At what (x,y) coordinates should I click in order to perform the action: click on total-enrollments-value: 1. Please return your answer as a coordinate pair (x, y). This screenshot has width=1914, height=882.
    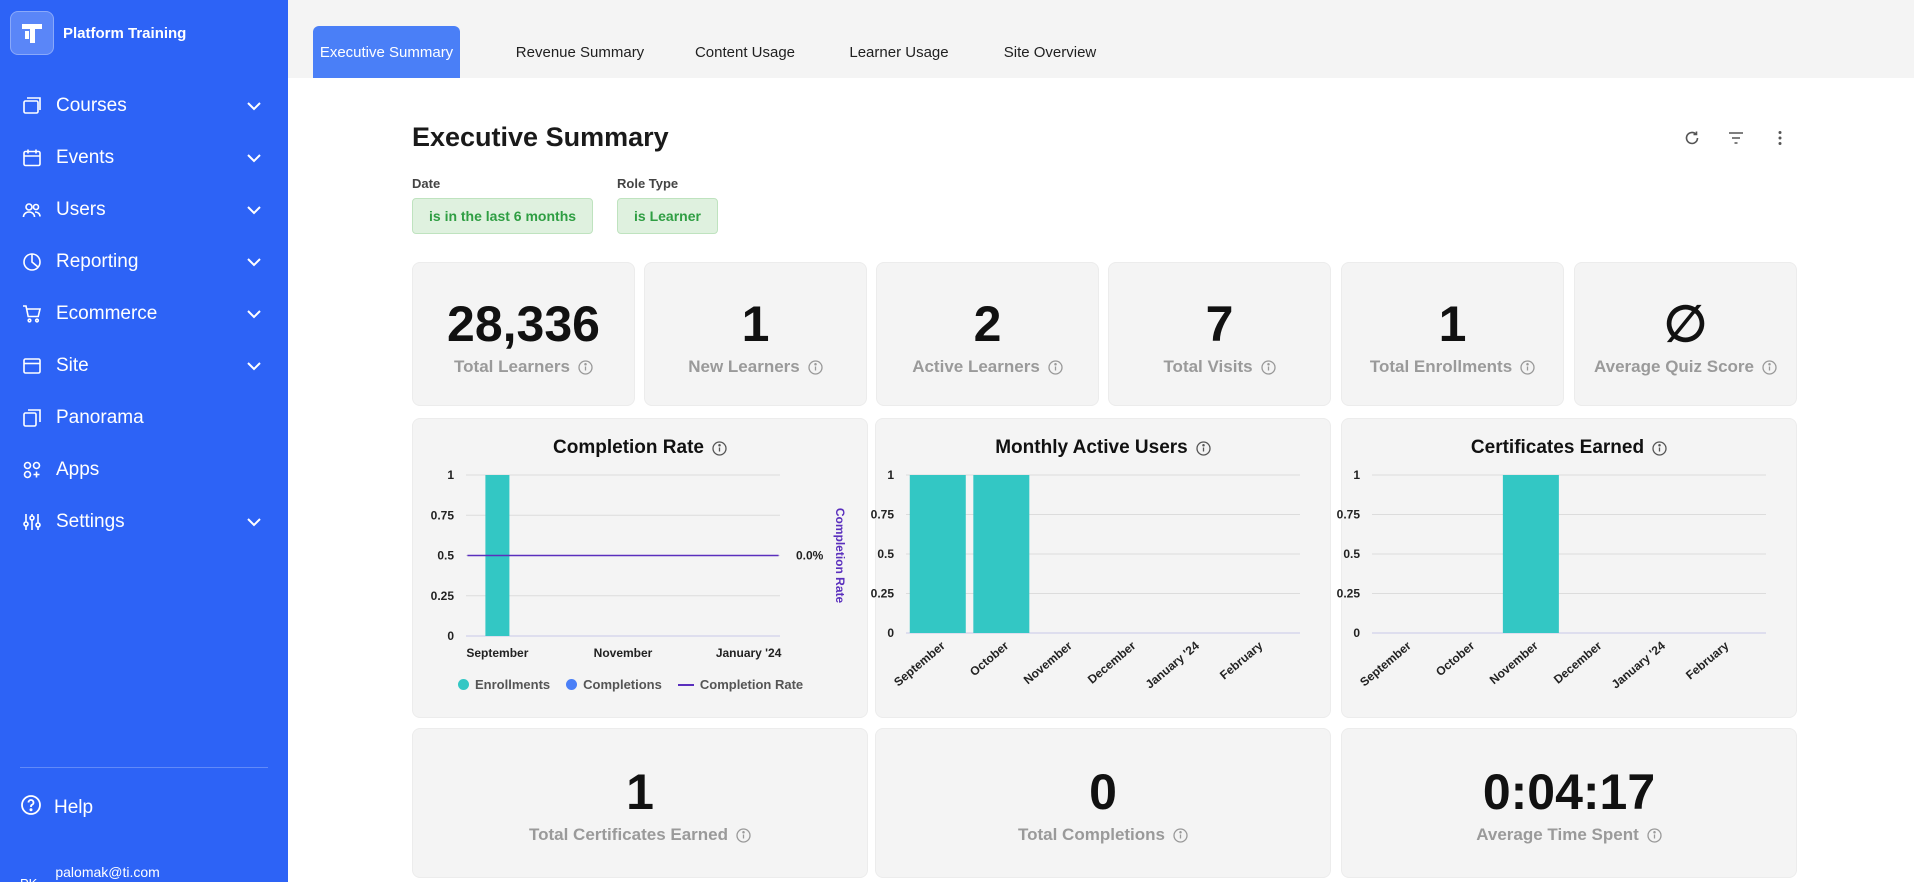
    Looking at the image, I should click on (1452, 324).